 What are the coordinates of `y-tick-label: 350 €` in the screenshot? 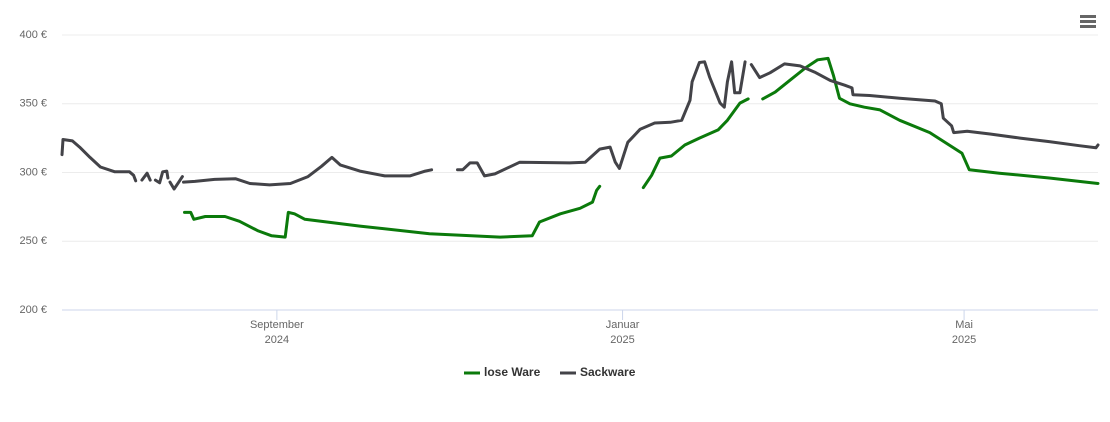 It's located at (33, 104).